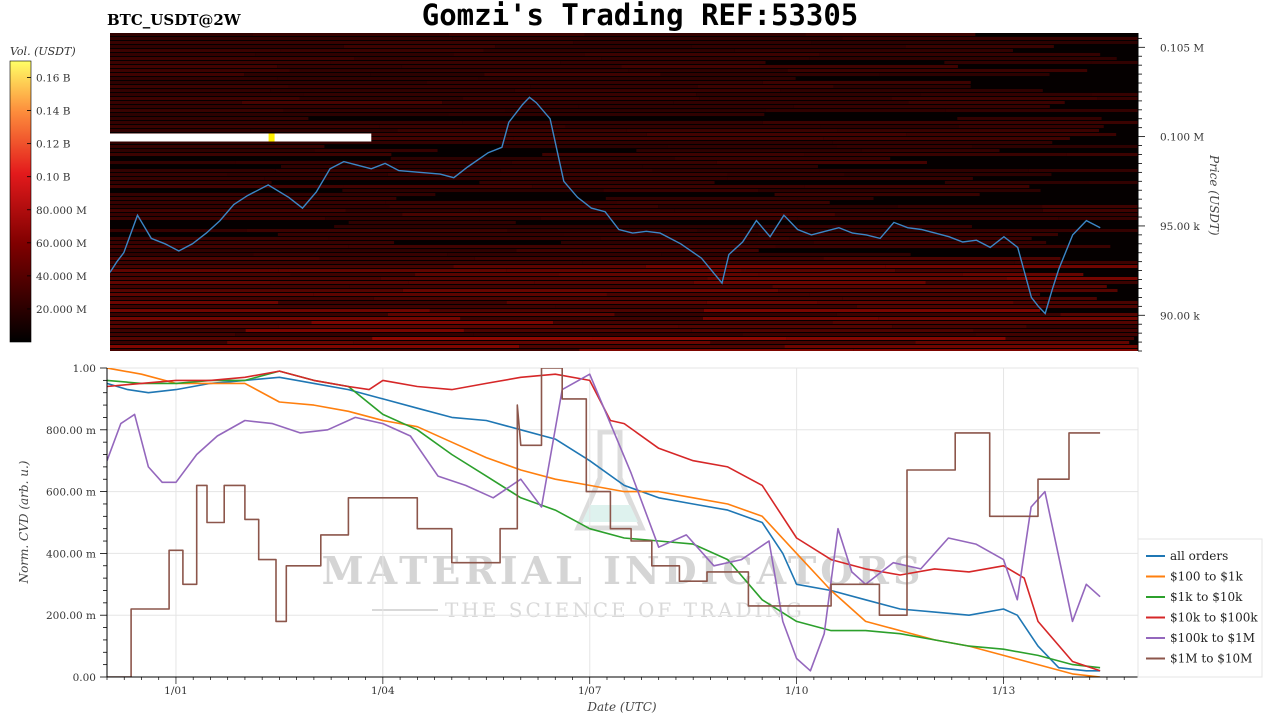  What do you see at coordinates (53, 178) in the screenshot?
I see `colorbar-tick-label: 0.10 B` at bounding box center [53, 178].